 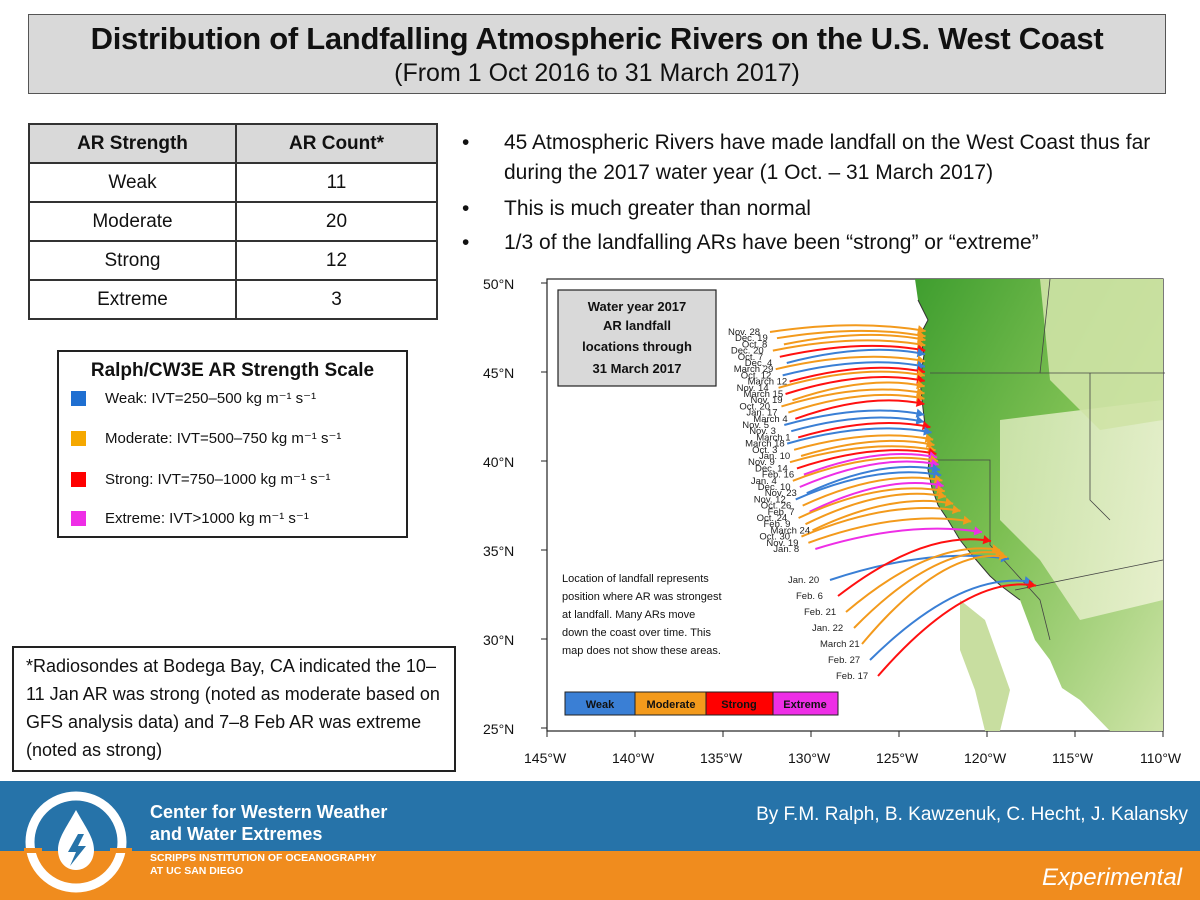 I want to click on ar-date-label: Oct. 3, so click(x=764, y=450).